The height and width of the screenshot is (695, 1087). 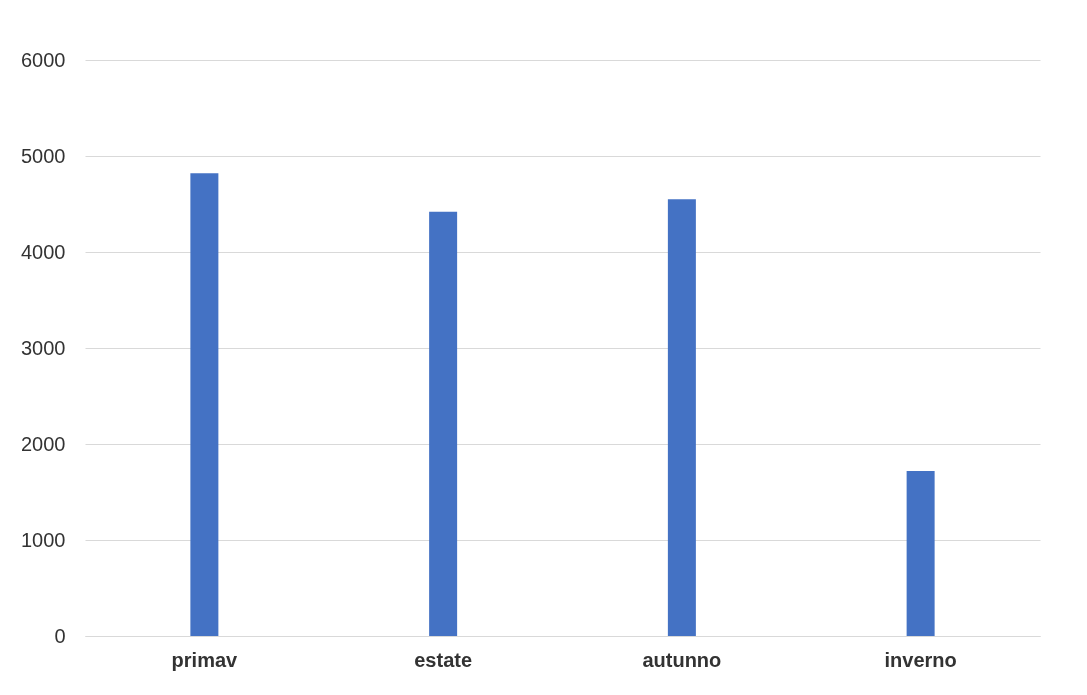 What do you see at coordinates (920, 659) in the screenshot?
I see `x-tick-label: inverno` at bounding box center [920, 659].